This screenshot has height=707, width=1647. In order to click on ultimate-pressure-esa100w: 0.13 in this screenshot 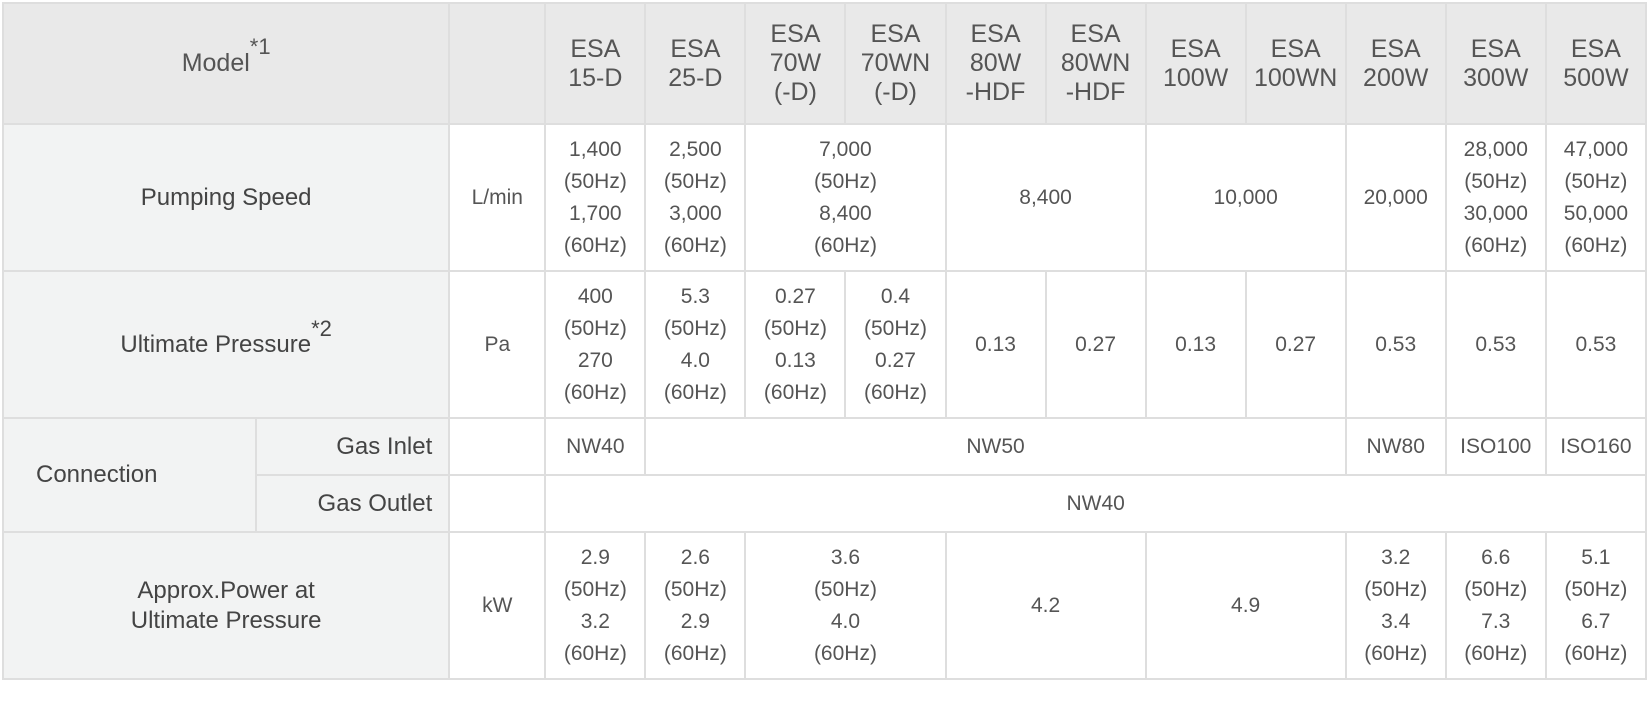, I will do `click(1195, 344)`.